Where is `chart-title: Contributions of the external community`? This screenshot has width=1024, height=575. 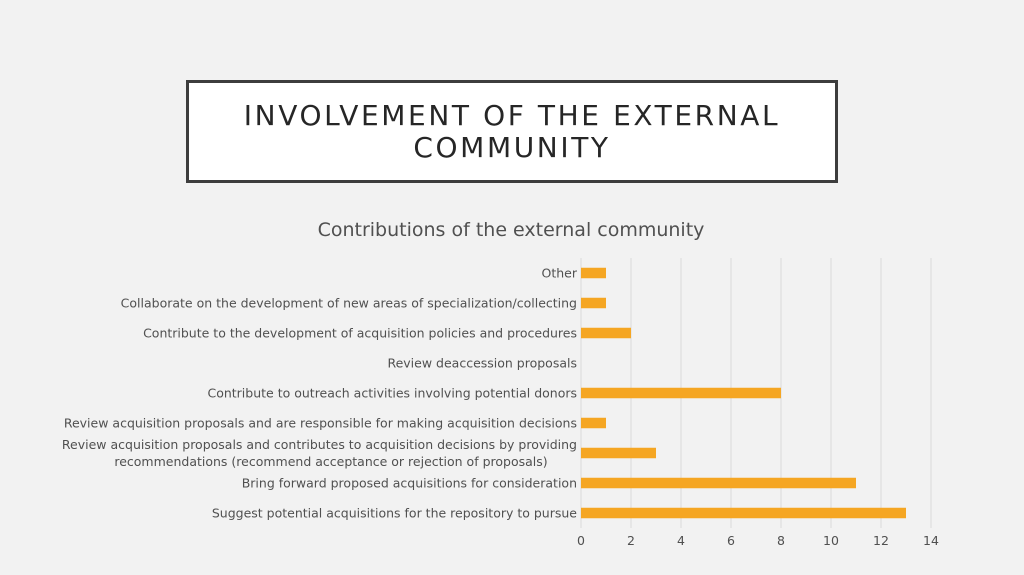 chart-title: Contributions of the external community is located at coordinates (511, 230).